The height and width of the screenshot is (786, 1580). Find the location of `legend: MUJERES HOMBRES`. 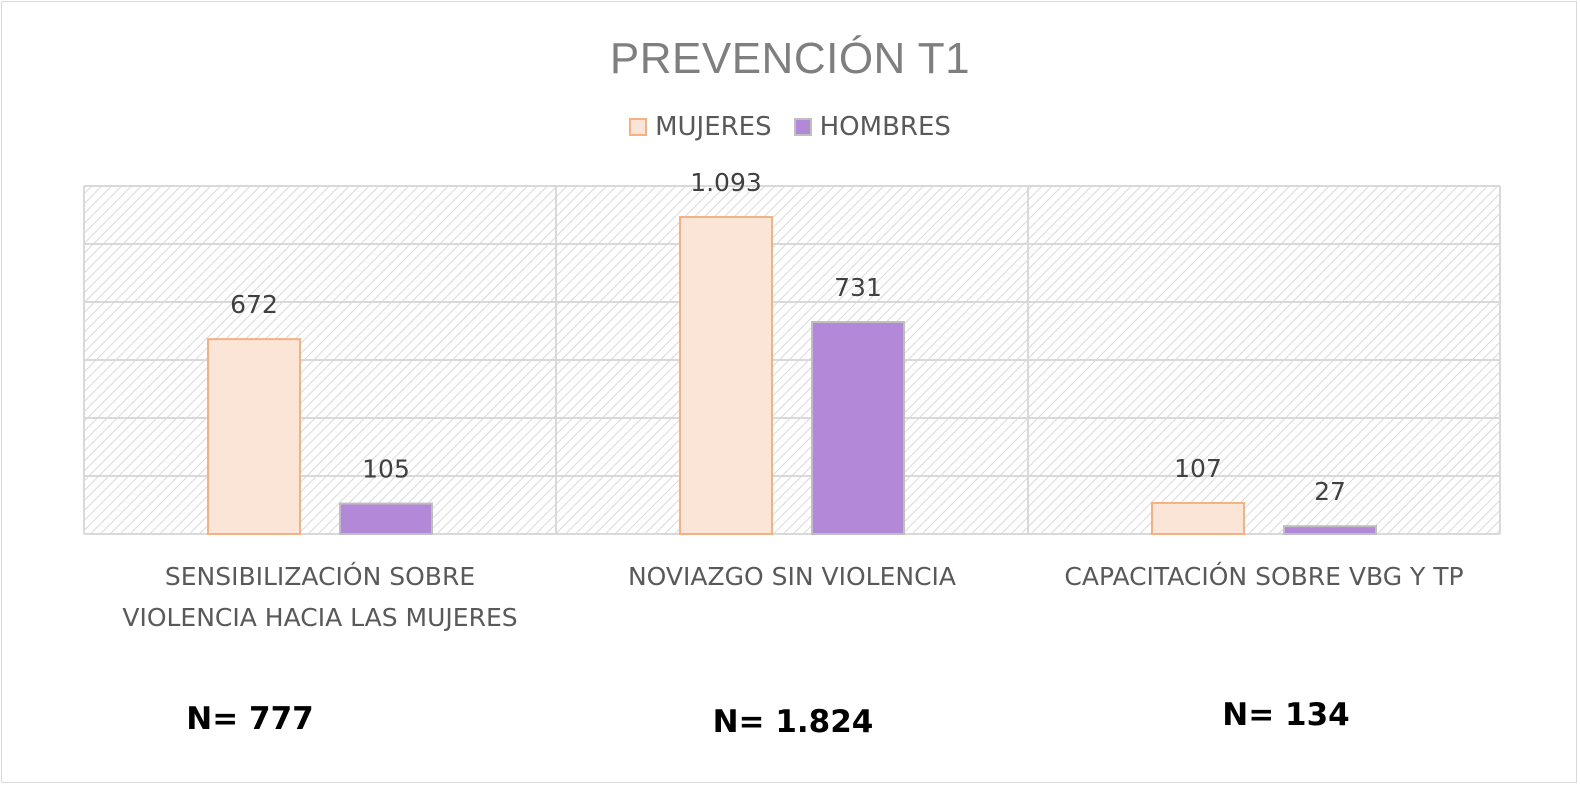

legend: MUJERES HOMBRES is located at coordinates (790, 127).